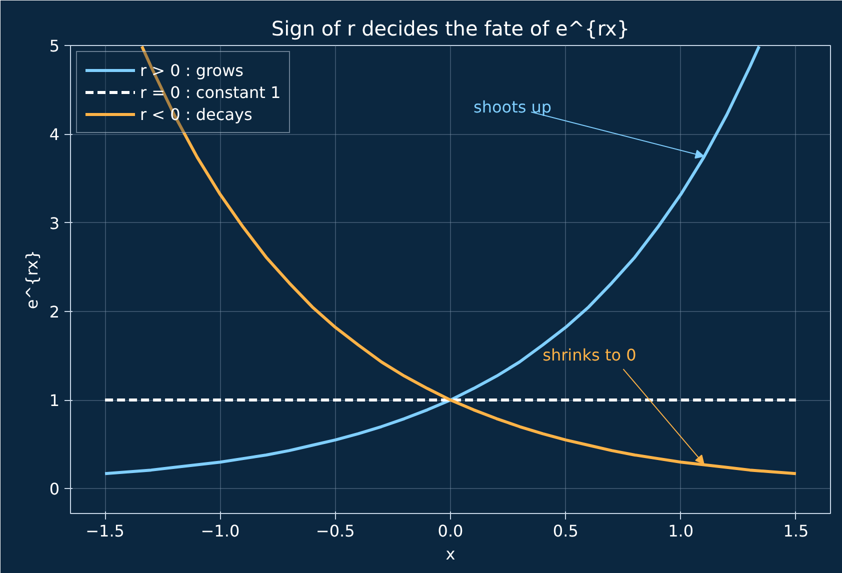 The height and width of the screenshot is (573, 842). Describe the element at coordinates (681, 531) in the screenshot. I see `x-tick-label: 1.0` at that location.